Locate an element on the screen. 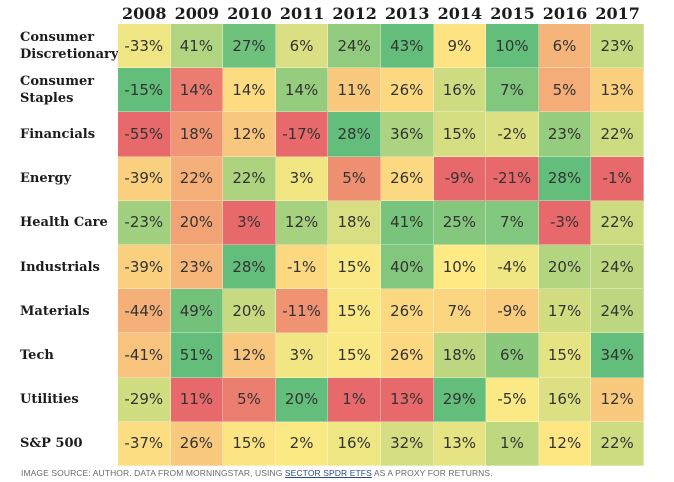 This screenshot has width=674, height=482. year-header-2015: 2015 is located at coordinates (512, 13).